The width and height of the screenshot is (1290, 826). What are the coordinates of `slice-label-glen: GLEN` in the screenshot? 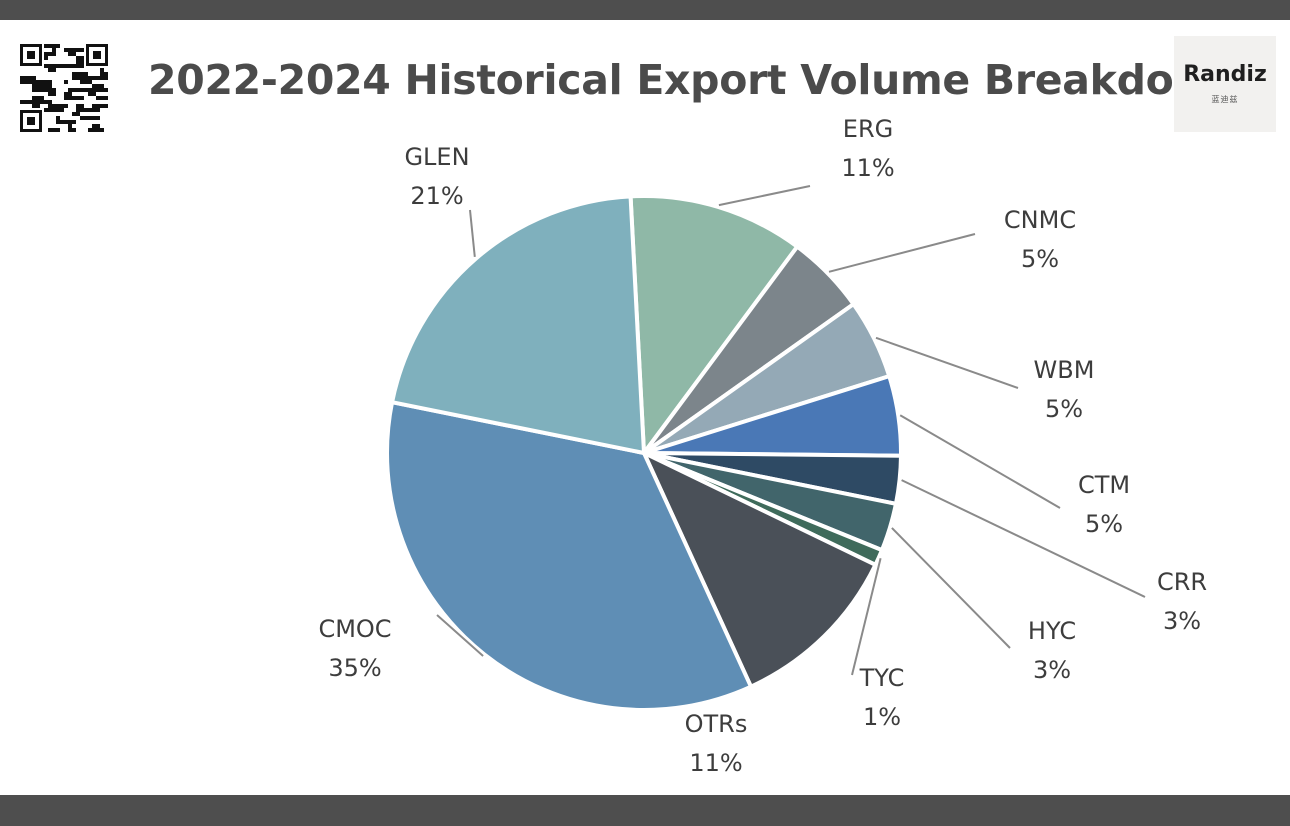 It's located at (436, 157).